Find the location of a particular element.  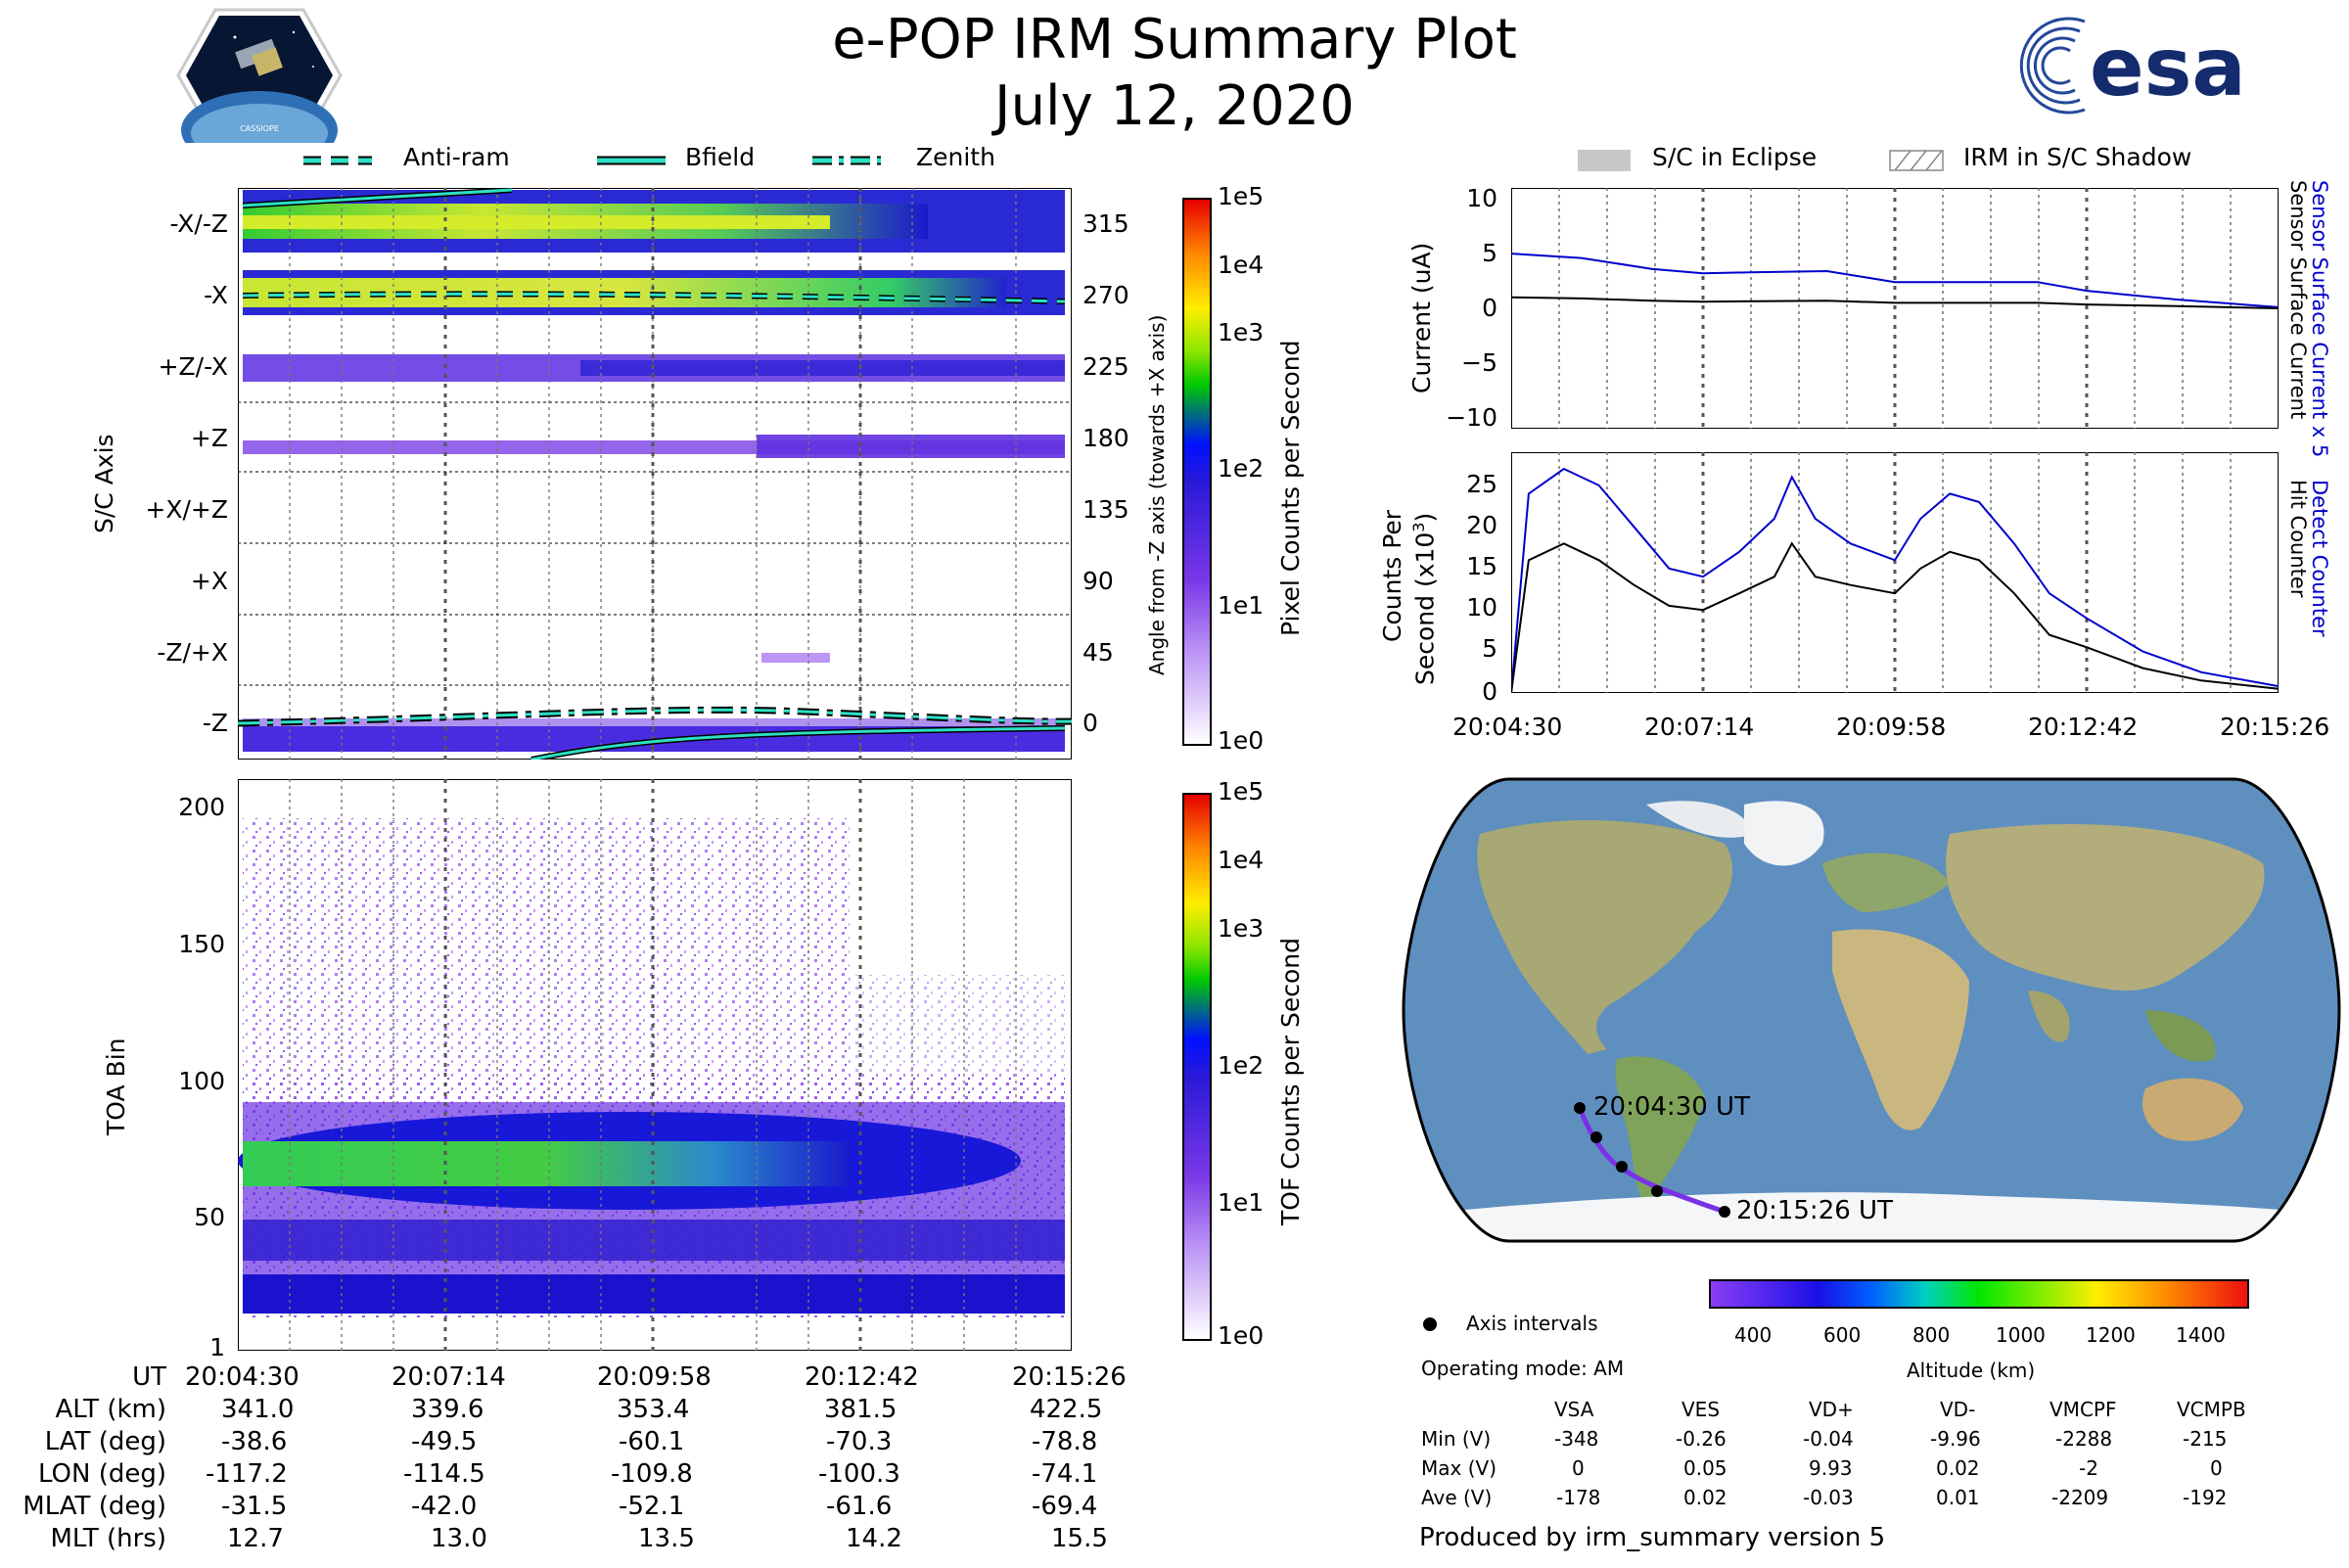

table-row: ALT (km) 341.0 339.6 353.4 381.5 422.5 is located at coordinates (577, 1411).